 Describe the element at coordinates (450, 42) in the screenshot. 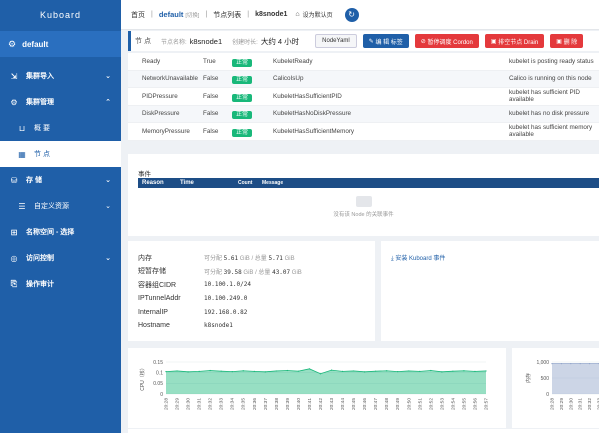

I see `cordon-label: 暂停调度 Cordon` at that location.